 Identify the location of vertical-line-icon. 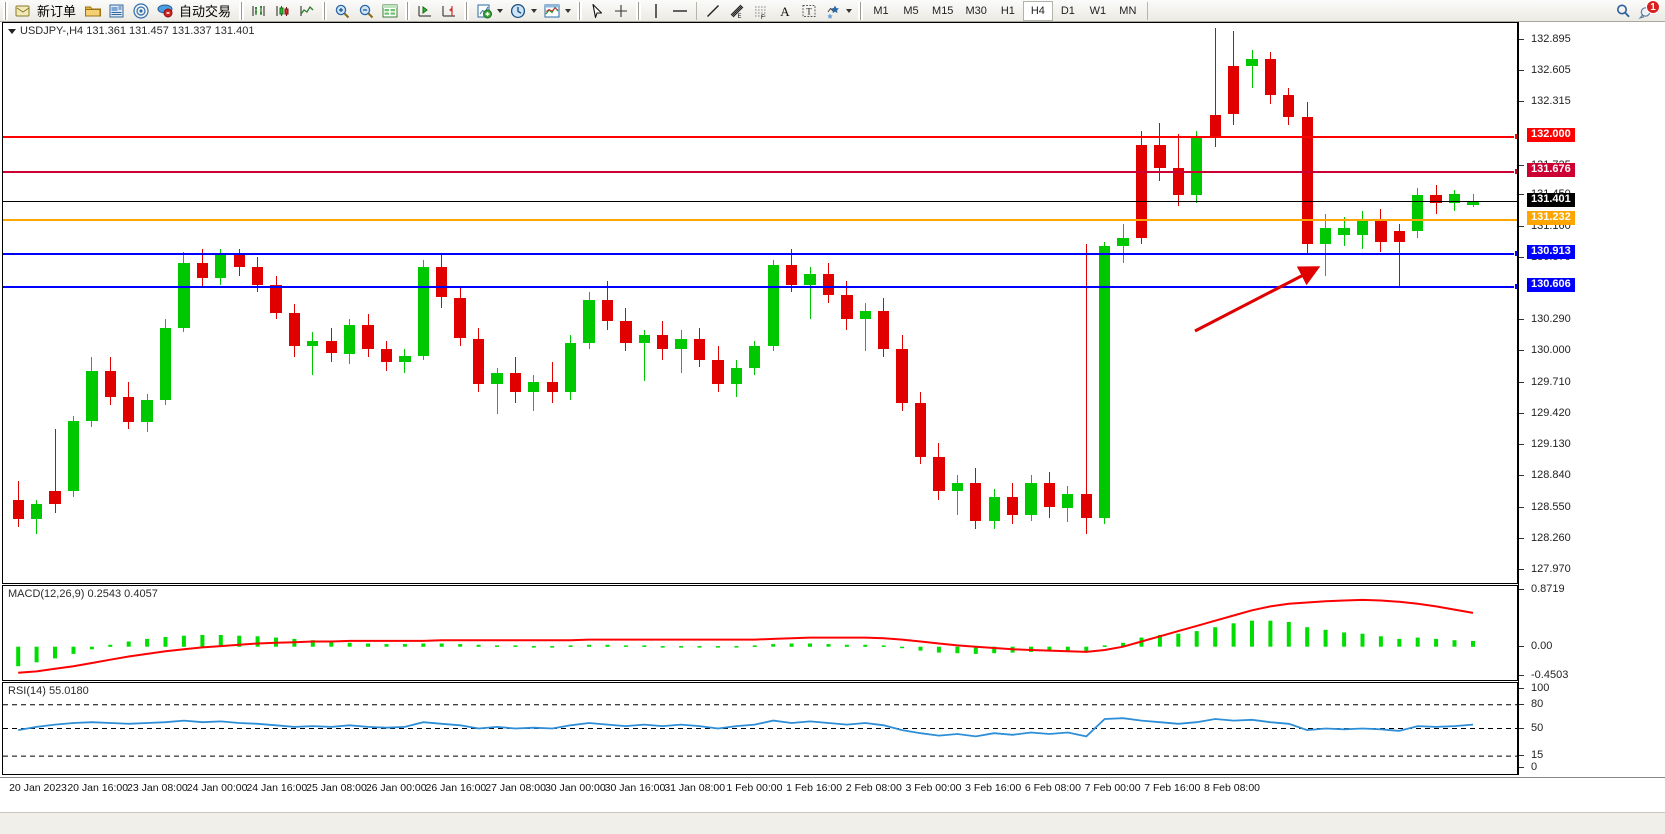
(656, 11).